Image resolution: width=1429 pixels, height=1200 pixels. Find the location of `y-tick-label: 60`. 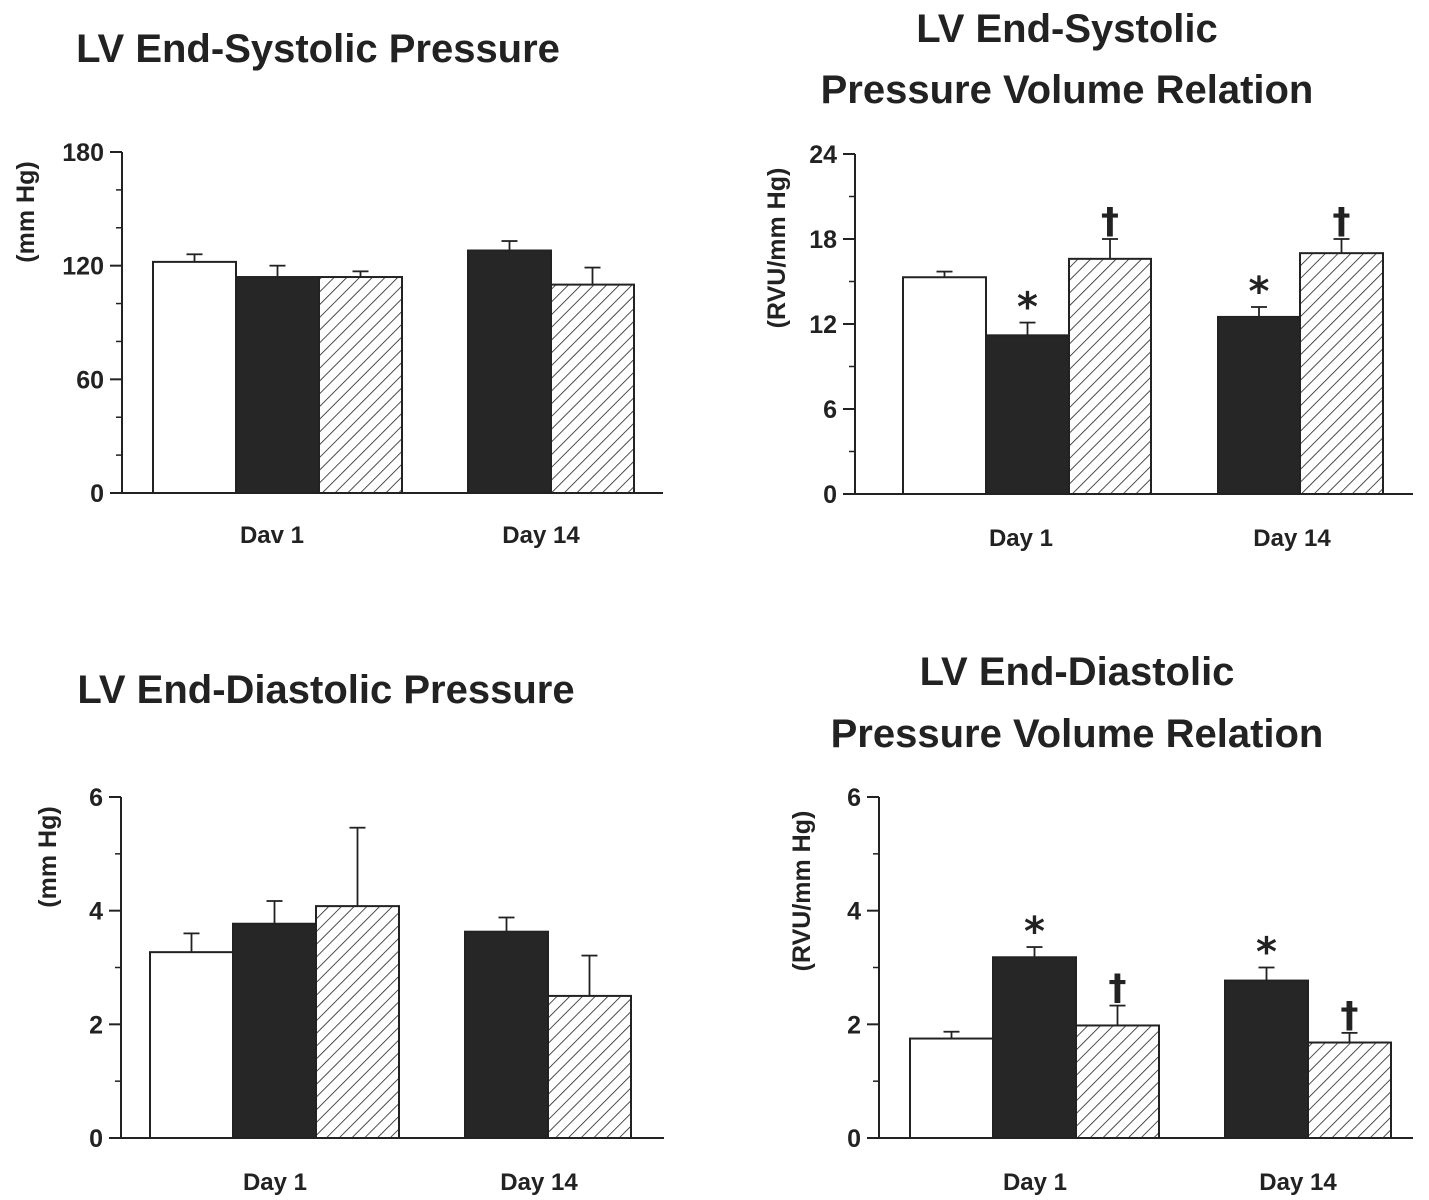

y-tick-label: 60 is located at coordinates (90, 380).